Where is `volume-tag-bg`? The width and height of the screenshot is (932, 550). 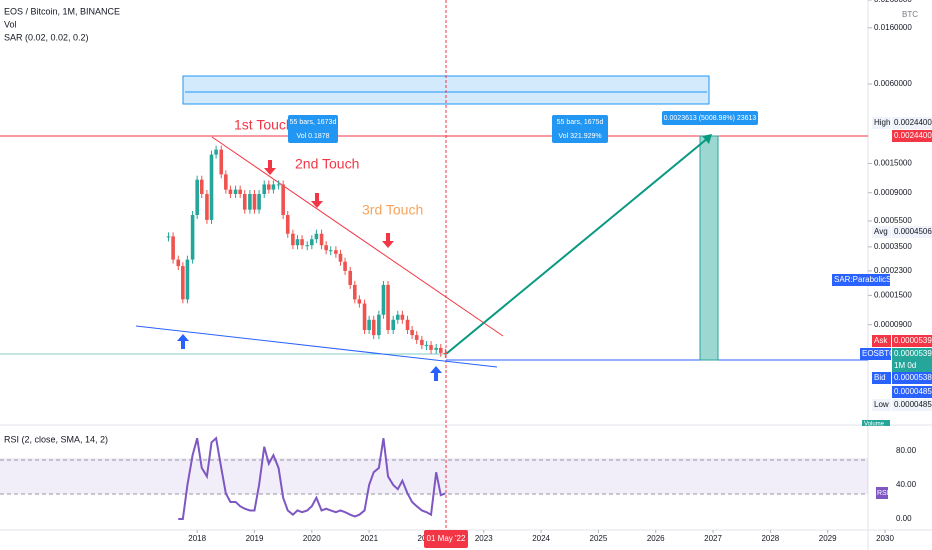
volume-tag-bg is located at coordinates (876, 423).